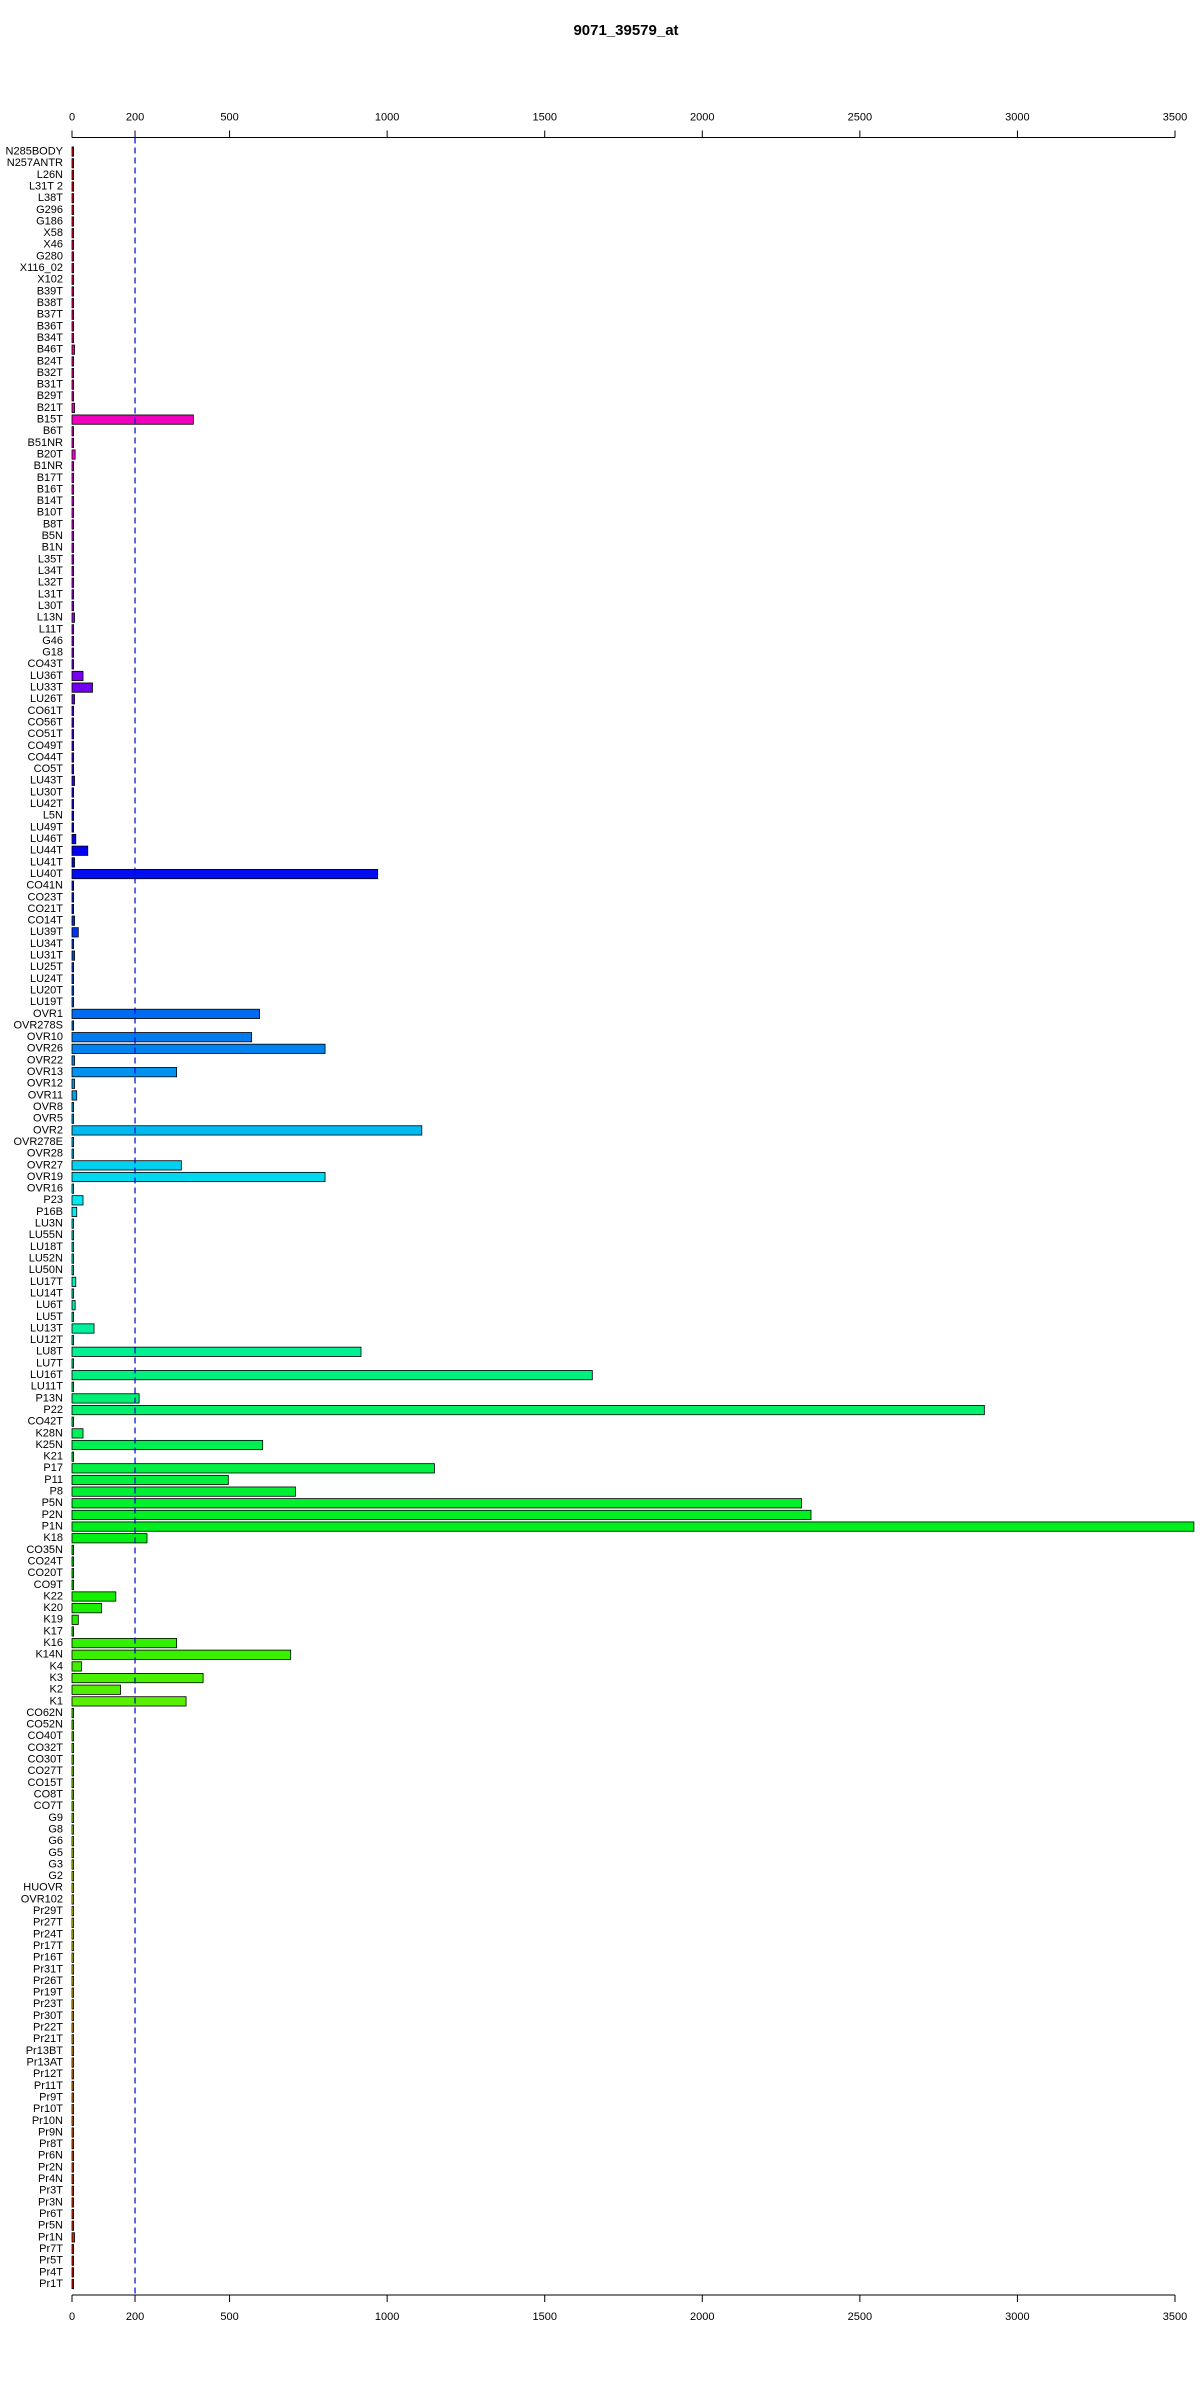 Image resolution: width=1200 pixels, height=2405 pixels. I want to click on y-tick-label: L11T, so click(51, 629).